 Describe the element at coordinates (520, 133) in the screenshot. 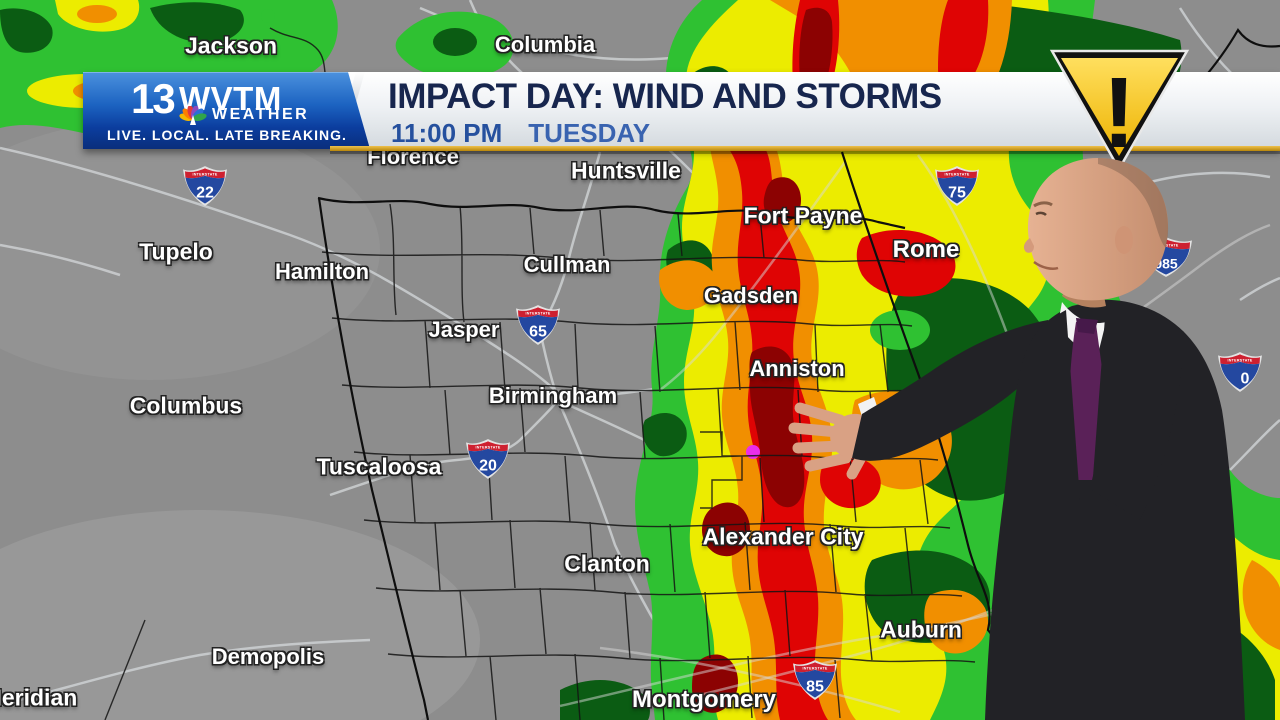

I see `banner-timestamp: 11:00 PM TUESDAY` at that location.